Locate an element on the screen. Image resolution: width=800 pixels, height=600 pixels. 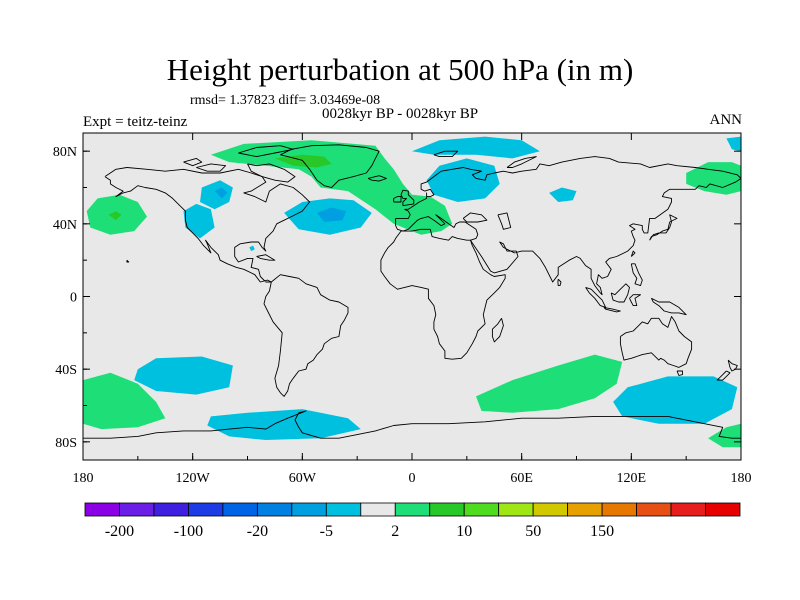
coastline-great-britain is located at coordinates (407, 198).